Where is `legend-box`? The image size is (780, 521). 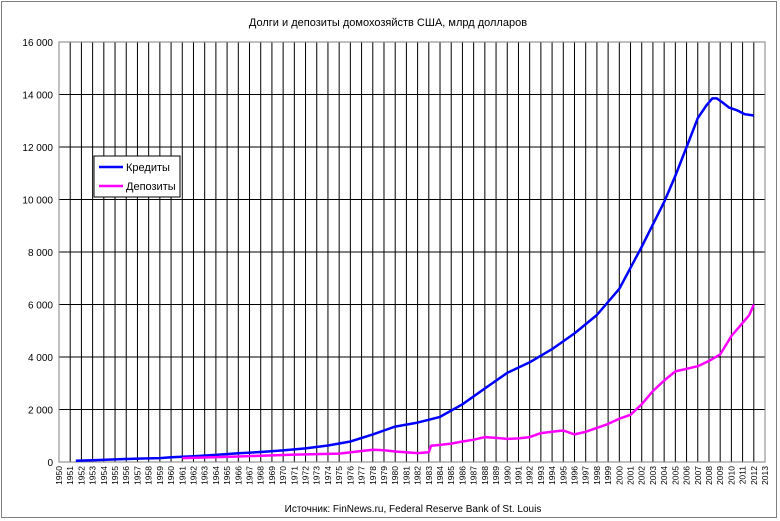
legend-box is located at coordinates (137, 176).